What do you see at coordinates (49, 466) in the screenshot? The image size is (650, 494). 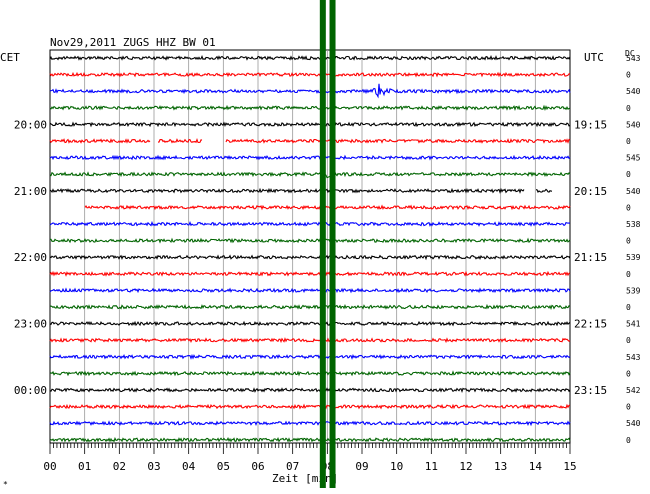 I see `x-tick-label-00: 00` at bounding box center [49, 466].